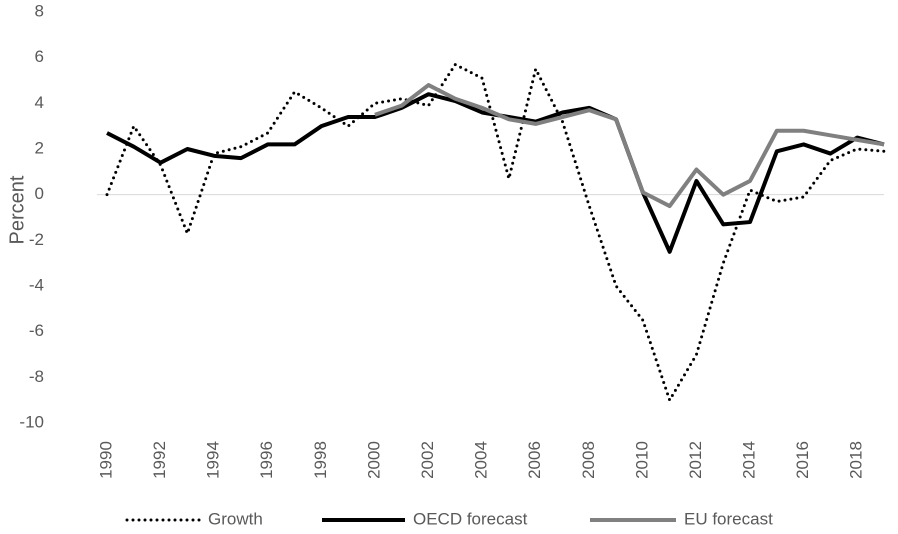 The width and height of the screenshot is (898, 534). Describe the element at coordinates (39, 147) in the screenshot. I see `y-tick-label: 2` at that location.